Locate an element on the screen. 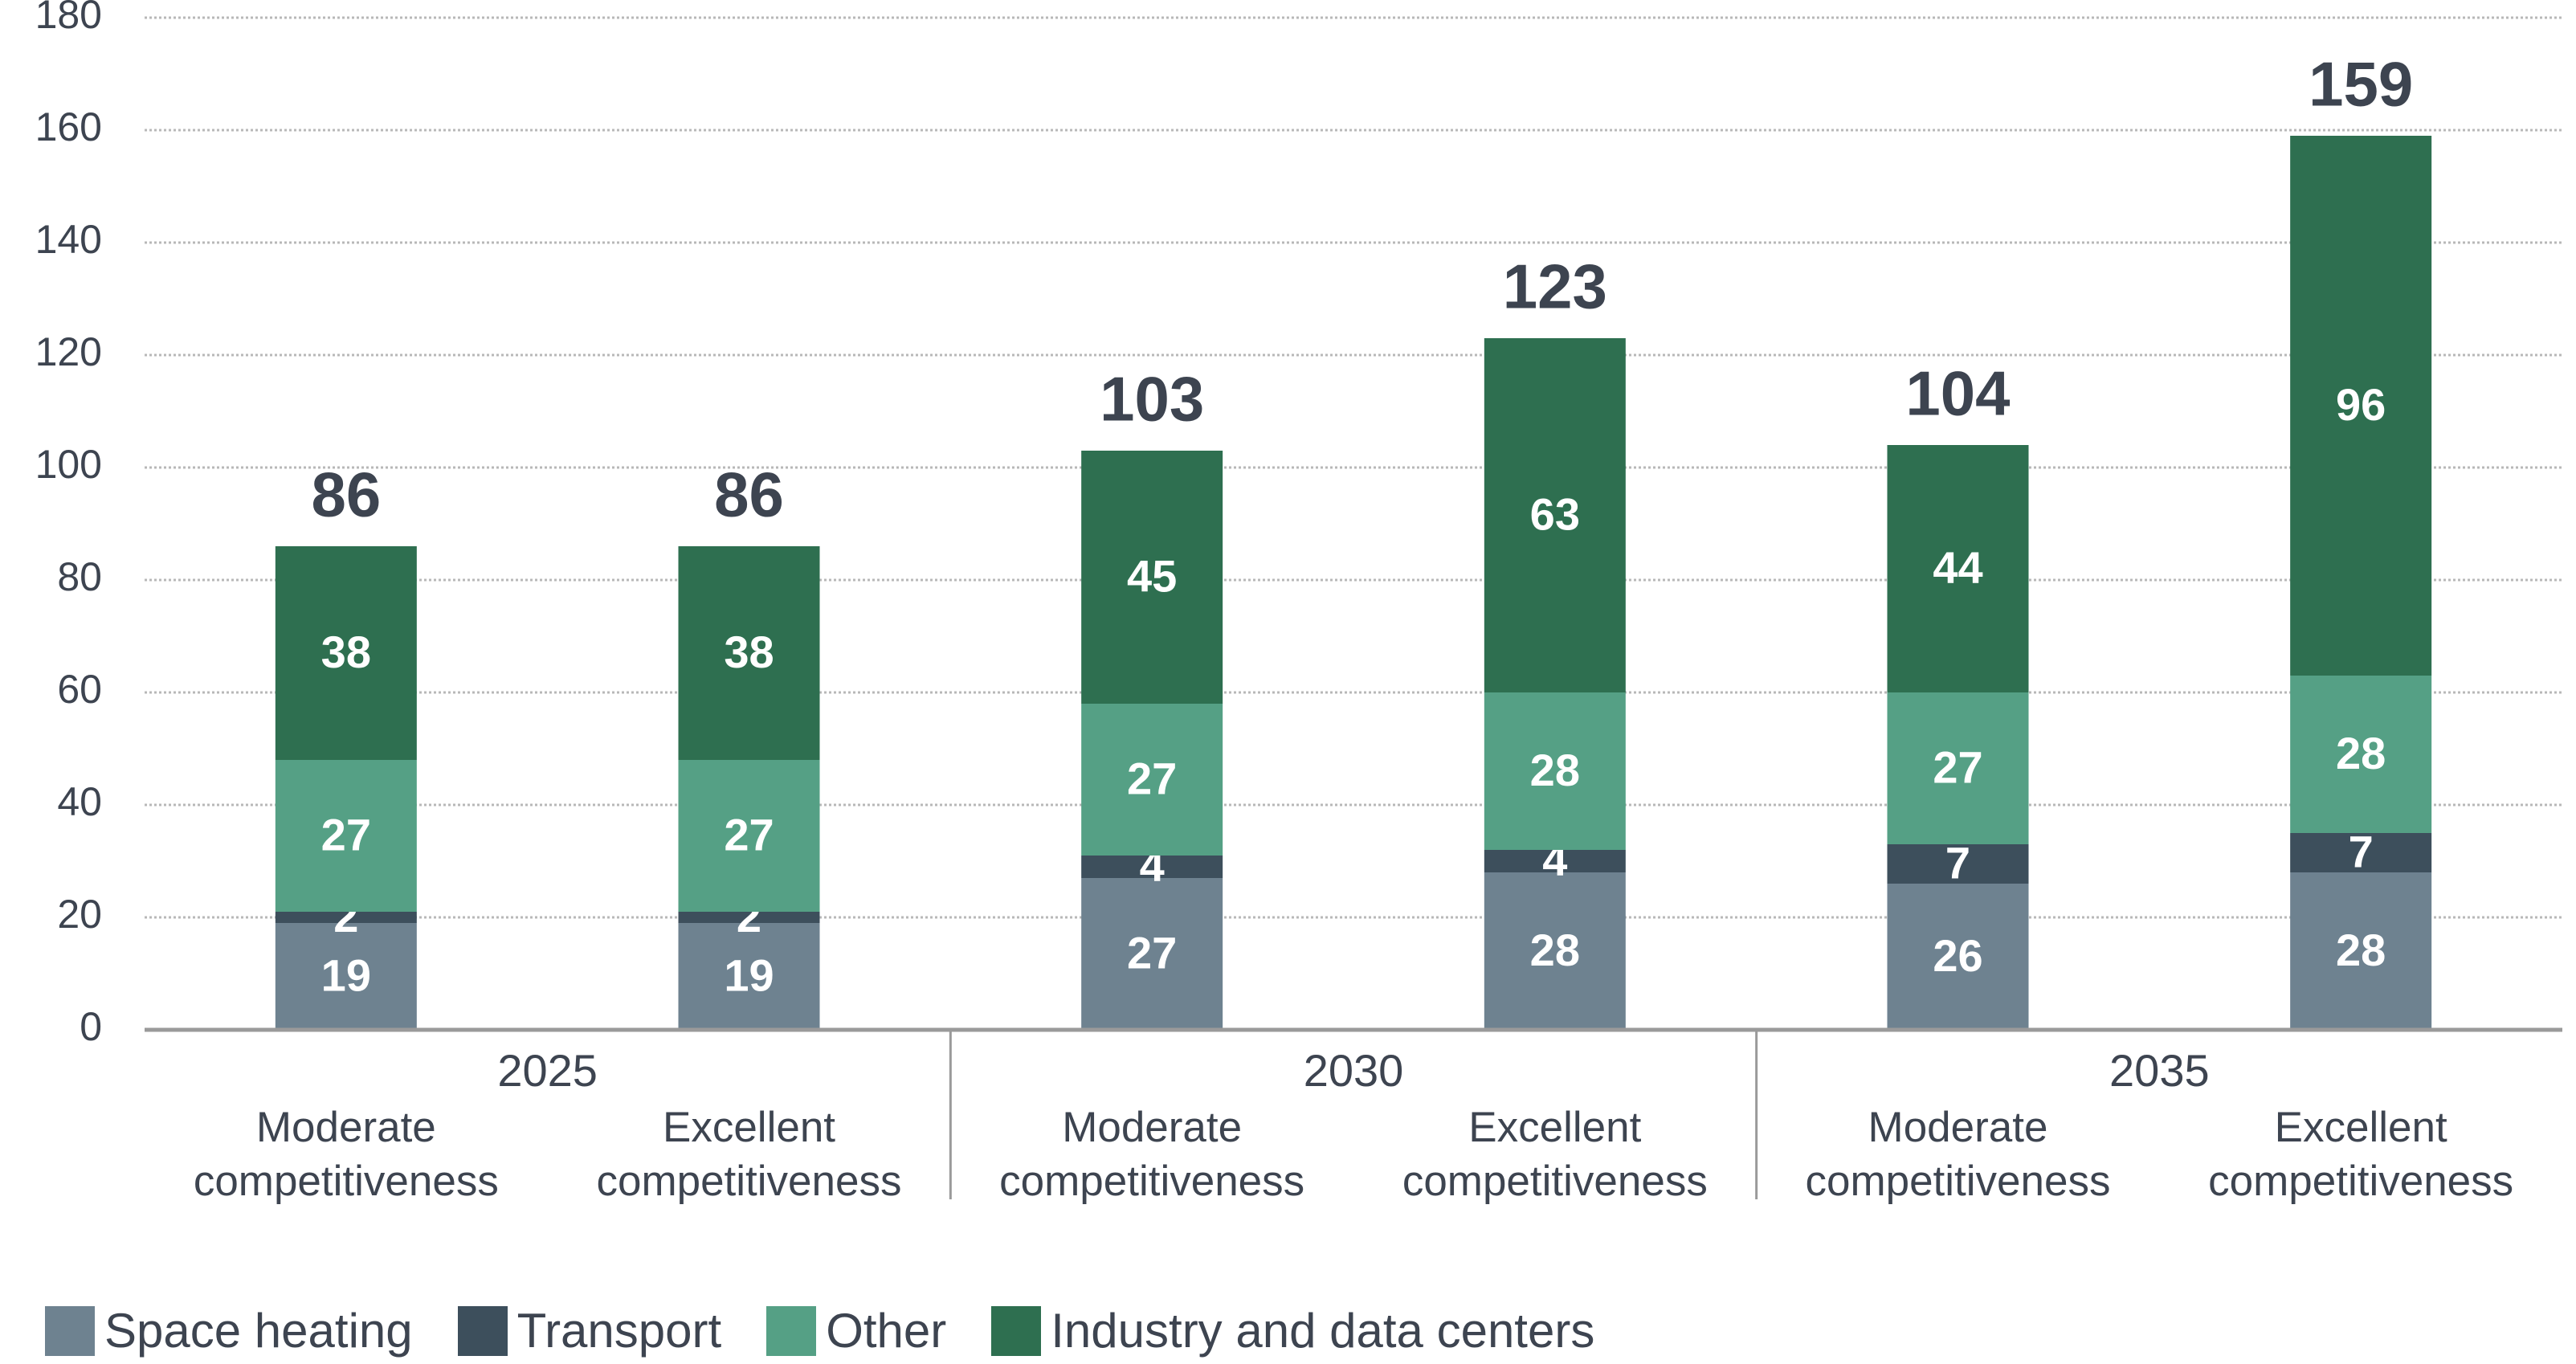 This screenshot has width=2576, height=1364. group-label: 2025 is located at coordinates (547, 1071).